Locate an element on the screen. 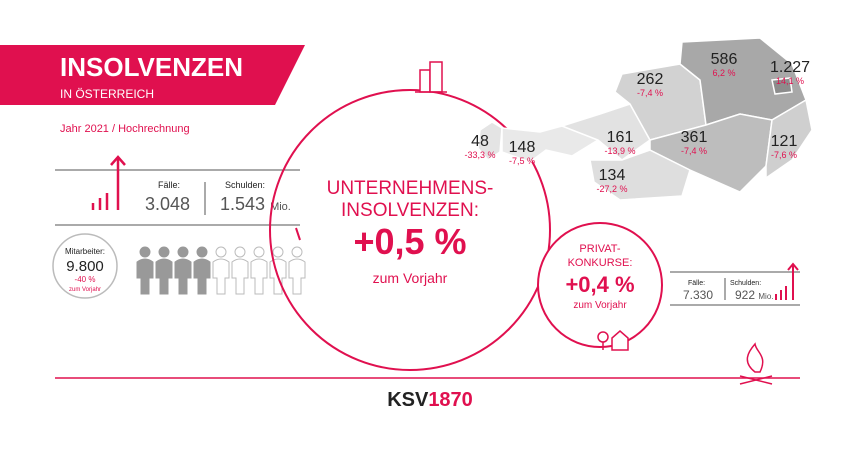 The image size is (860, 450). label: Mitarbeiter: is located at coordinates (85, 251).